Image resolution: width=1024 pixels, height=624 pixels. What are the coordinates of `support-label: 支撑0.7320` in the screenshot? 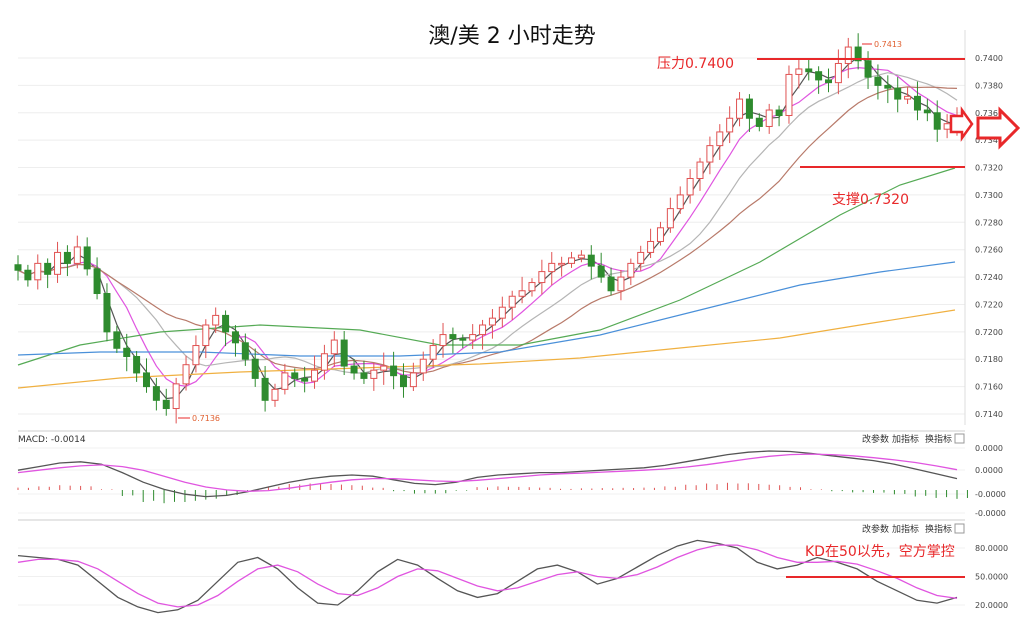 It's located at (870, 200).